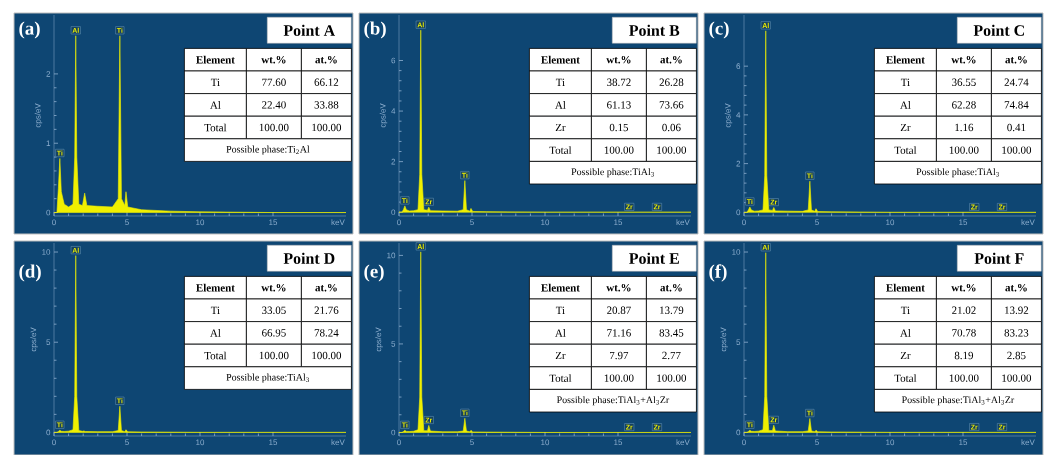 This screenshot has height=455, width=1046. Describe the element at coordinates (1016, 333) in the screenshot. I see `annotation: 83.23` at that location.